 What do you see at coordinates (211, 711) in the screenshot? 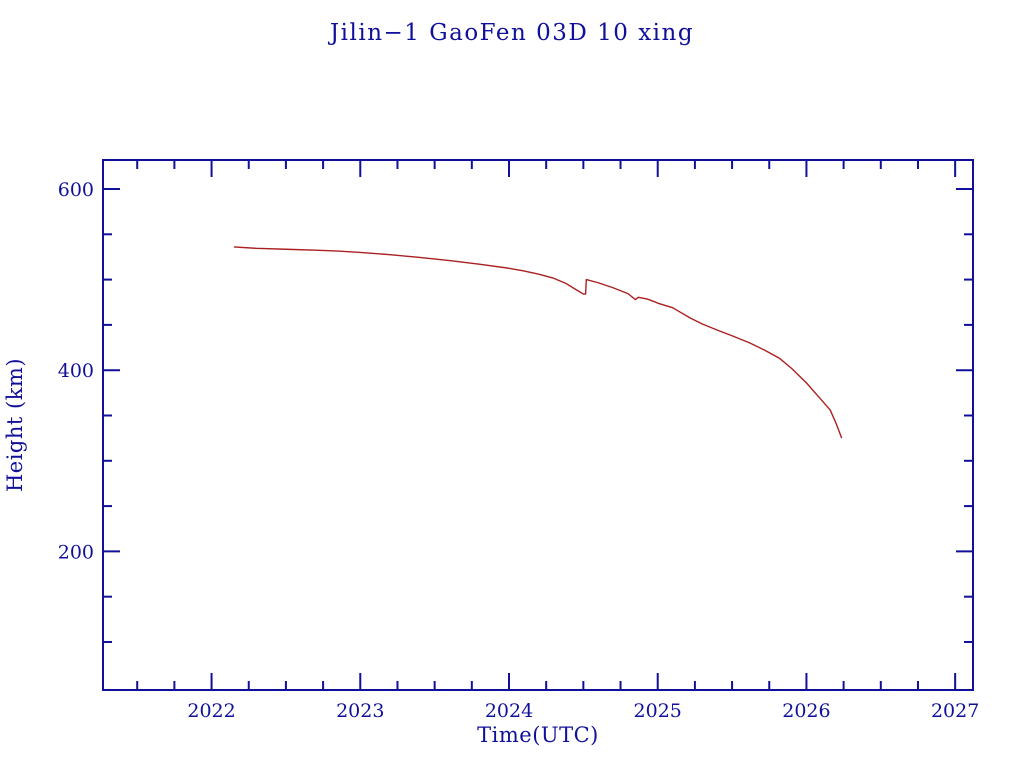
I see `x-tick-label: 2022` at bounding box center [211, 711].